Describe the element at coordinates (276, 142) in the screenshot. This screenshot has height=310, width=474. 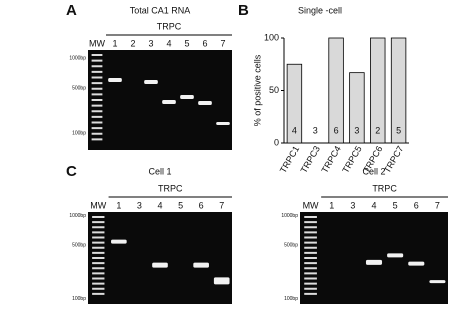
I see `y-tick-label: 0` at that location.